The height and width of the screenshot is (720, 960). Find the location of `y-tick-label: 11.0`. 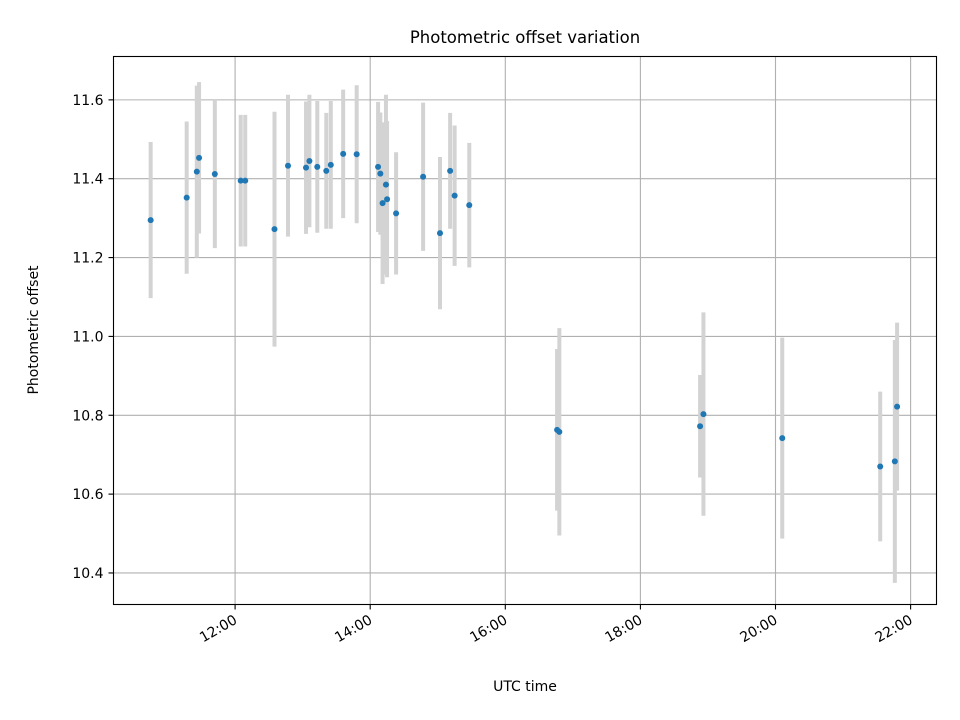

y-tick-label: 11.0 is located at coordinates (87, 337).